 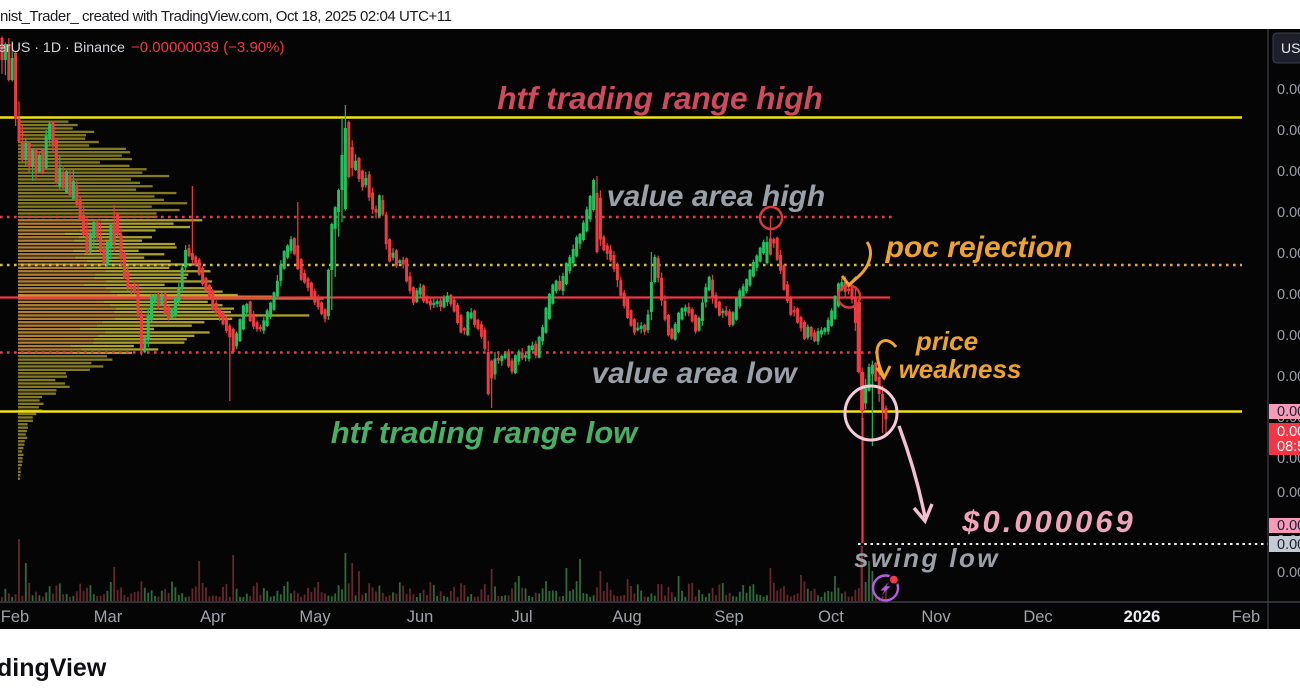 What do you see at coordinates (626, 617) in the screenshot?
I see `svg-text: Aug` at bounding box center [626, 617].